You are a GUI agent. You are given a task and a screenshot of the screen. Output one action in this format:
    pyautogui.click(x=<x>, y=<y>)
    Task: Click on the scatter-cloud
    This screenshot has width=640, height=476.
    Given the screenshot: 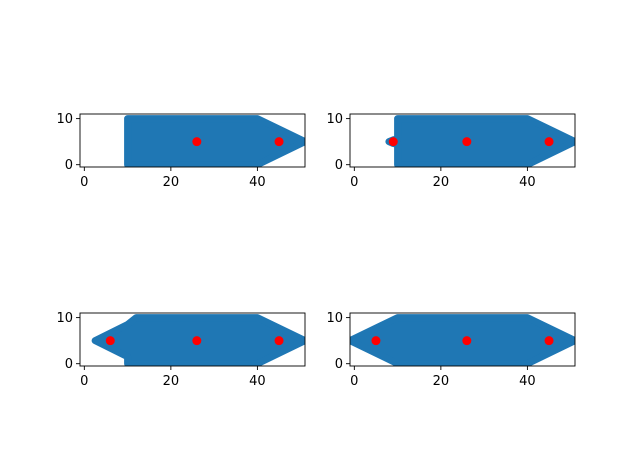 What is the action you would take?
    pyautogui.click(x=214, y=141)
    